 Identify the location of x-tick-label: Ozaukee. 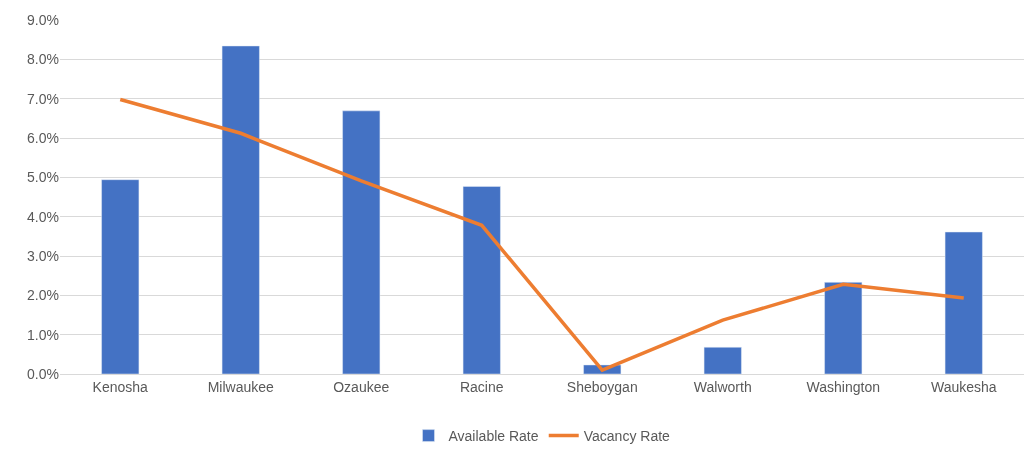
(361, 386).